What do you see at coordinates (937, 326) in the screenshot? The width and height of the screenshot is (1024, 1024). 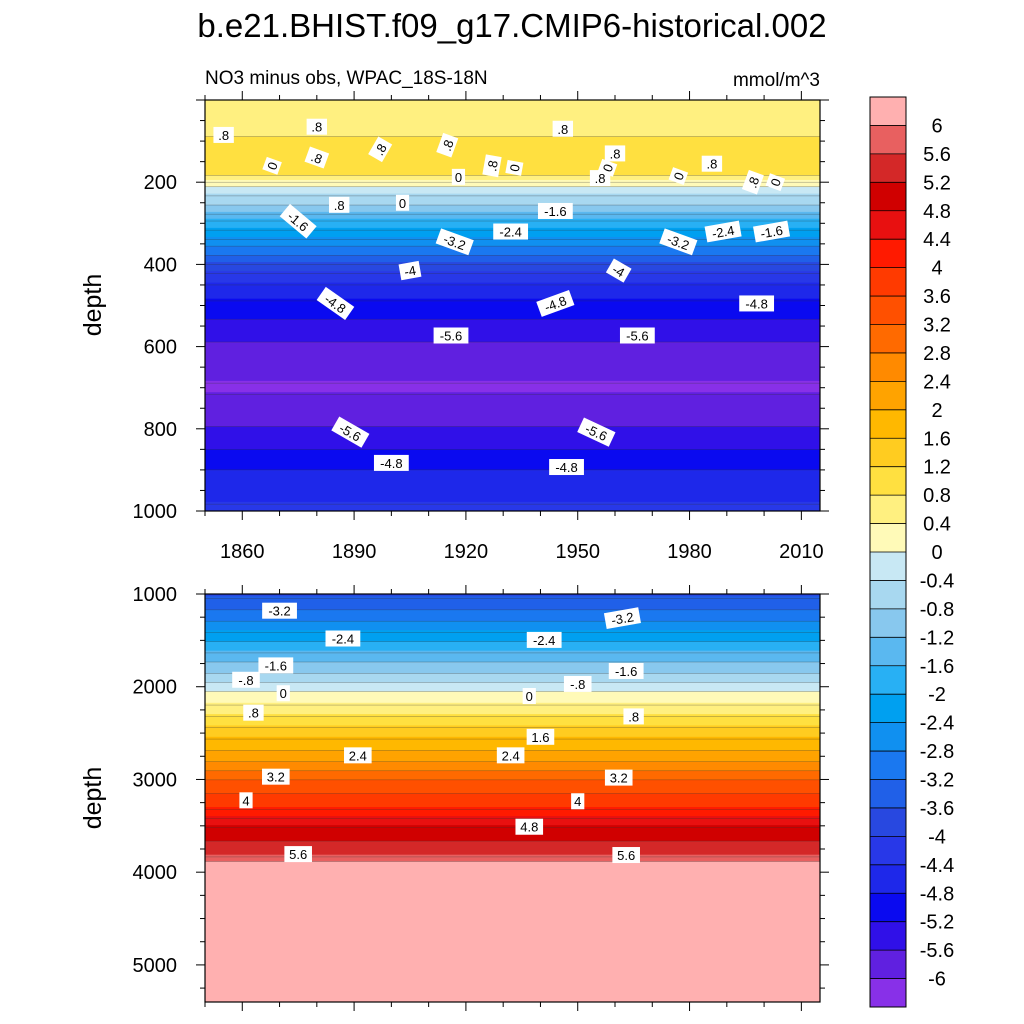 I see `colorbar-label: 3.2` at bounding box center [937, 326].